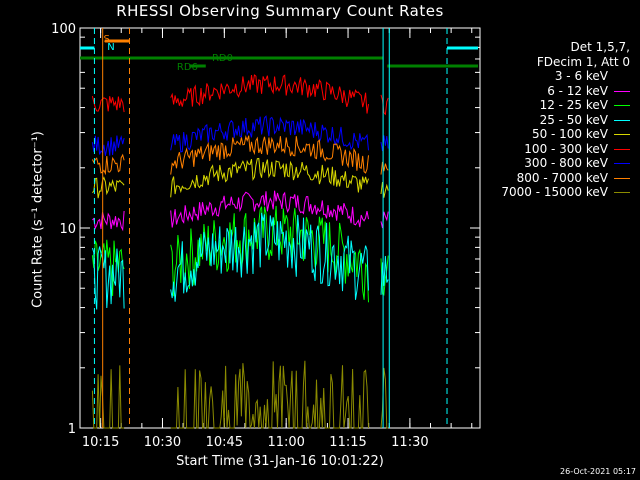 This screenshot has width=640, height=480. What do you see at coordinates (110, 47) in the screenshot?
I see `annotation-n: N` at bounding box center [110, 47].